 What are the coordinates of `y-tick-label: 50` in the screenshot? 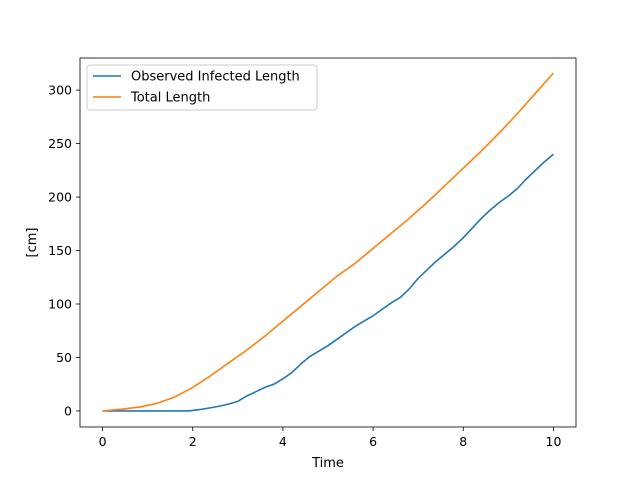 It's located at (64, 357).